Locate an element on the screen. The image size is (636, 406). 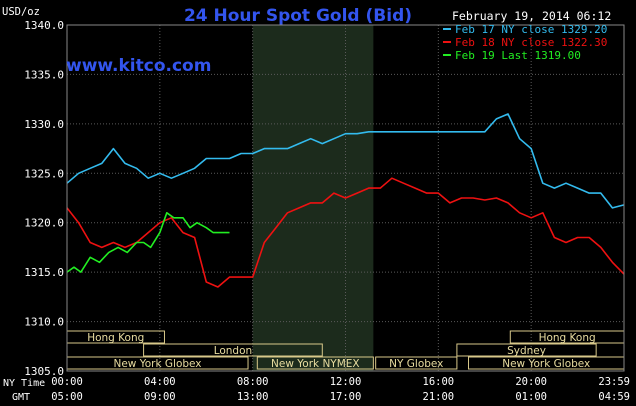
ny-time-label: NY Time is located at coordinates (24, 383).